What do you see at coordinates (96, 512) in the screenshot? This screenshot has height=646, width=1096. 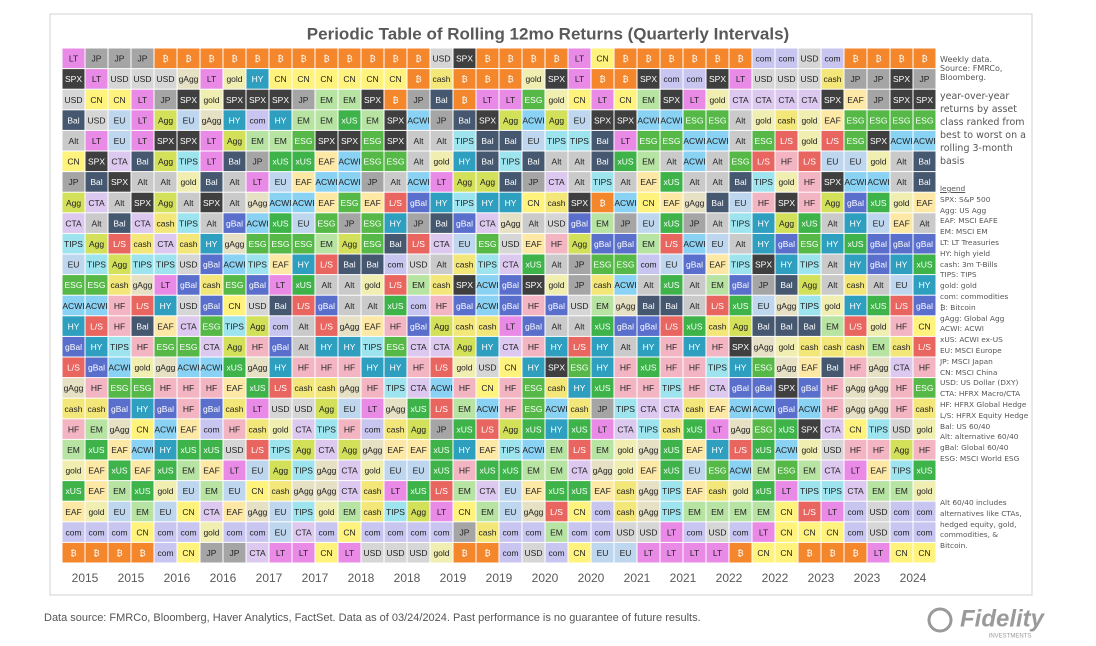 I see `cell-label: gold` at bounding box center [96, 512].